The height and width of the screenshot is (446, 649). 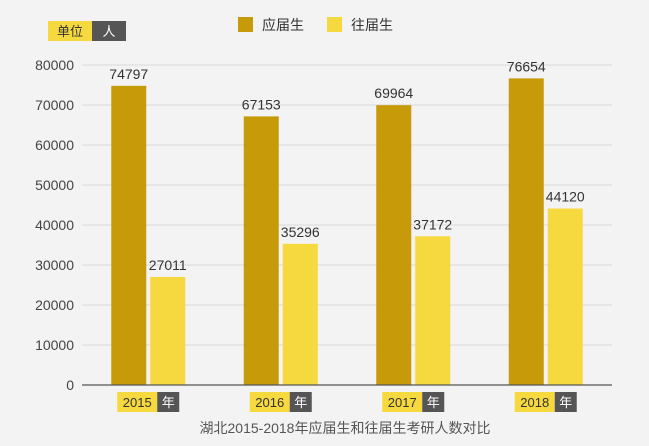 I want to click on value-label: 74797, so click(x=128, y=74).